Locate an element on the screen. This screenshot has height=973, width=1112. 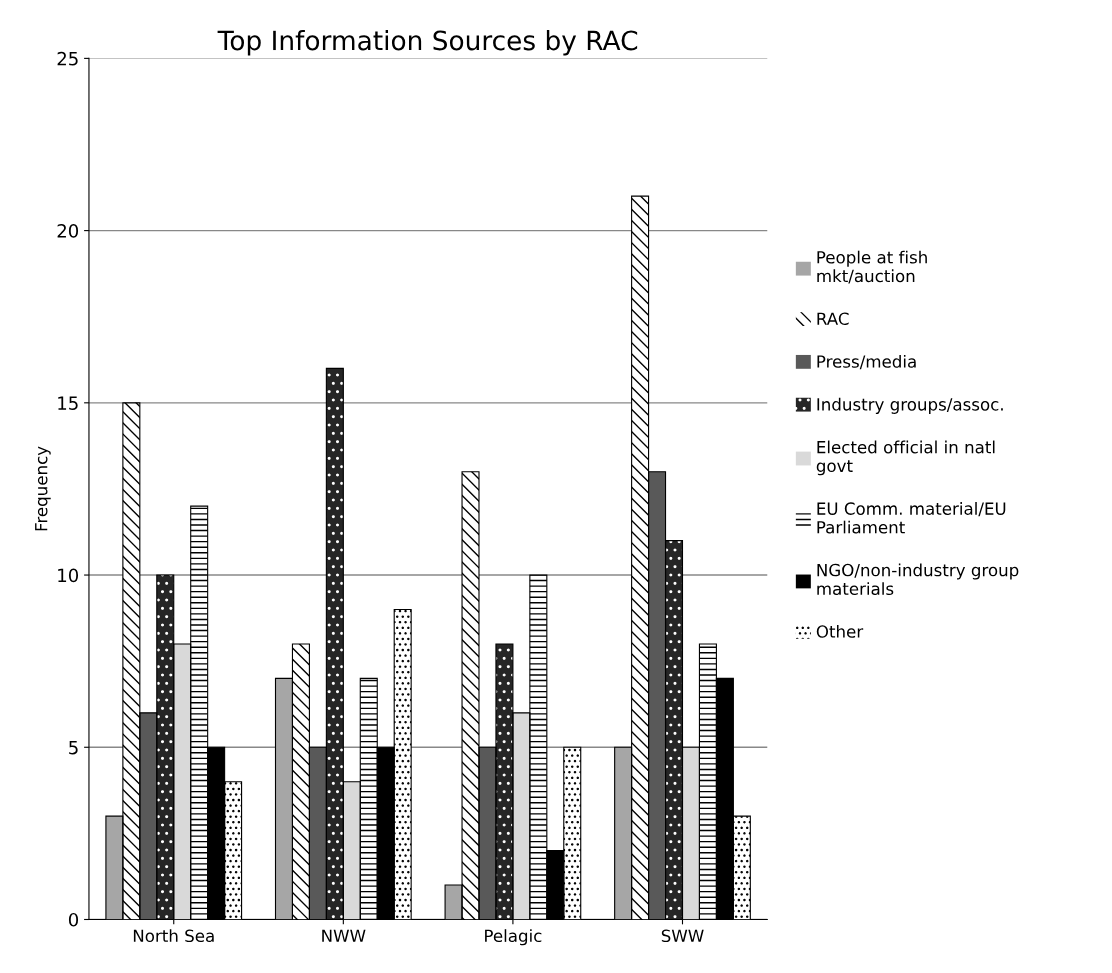
x-tick-label: NWW is located at coordinates (344, 935).